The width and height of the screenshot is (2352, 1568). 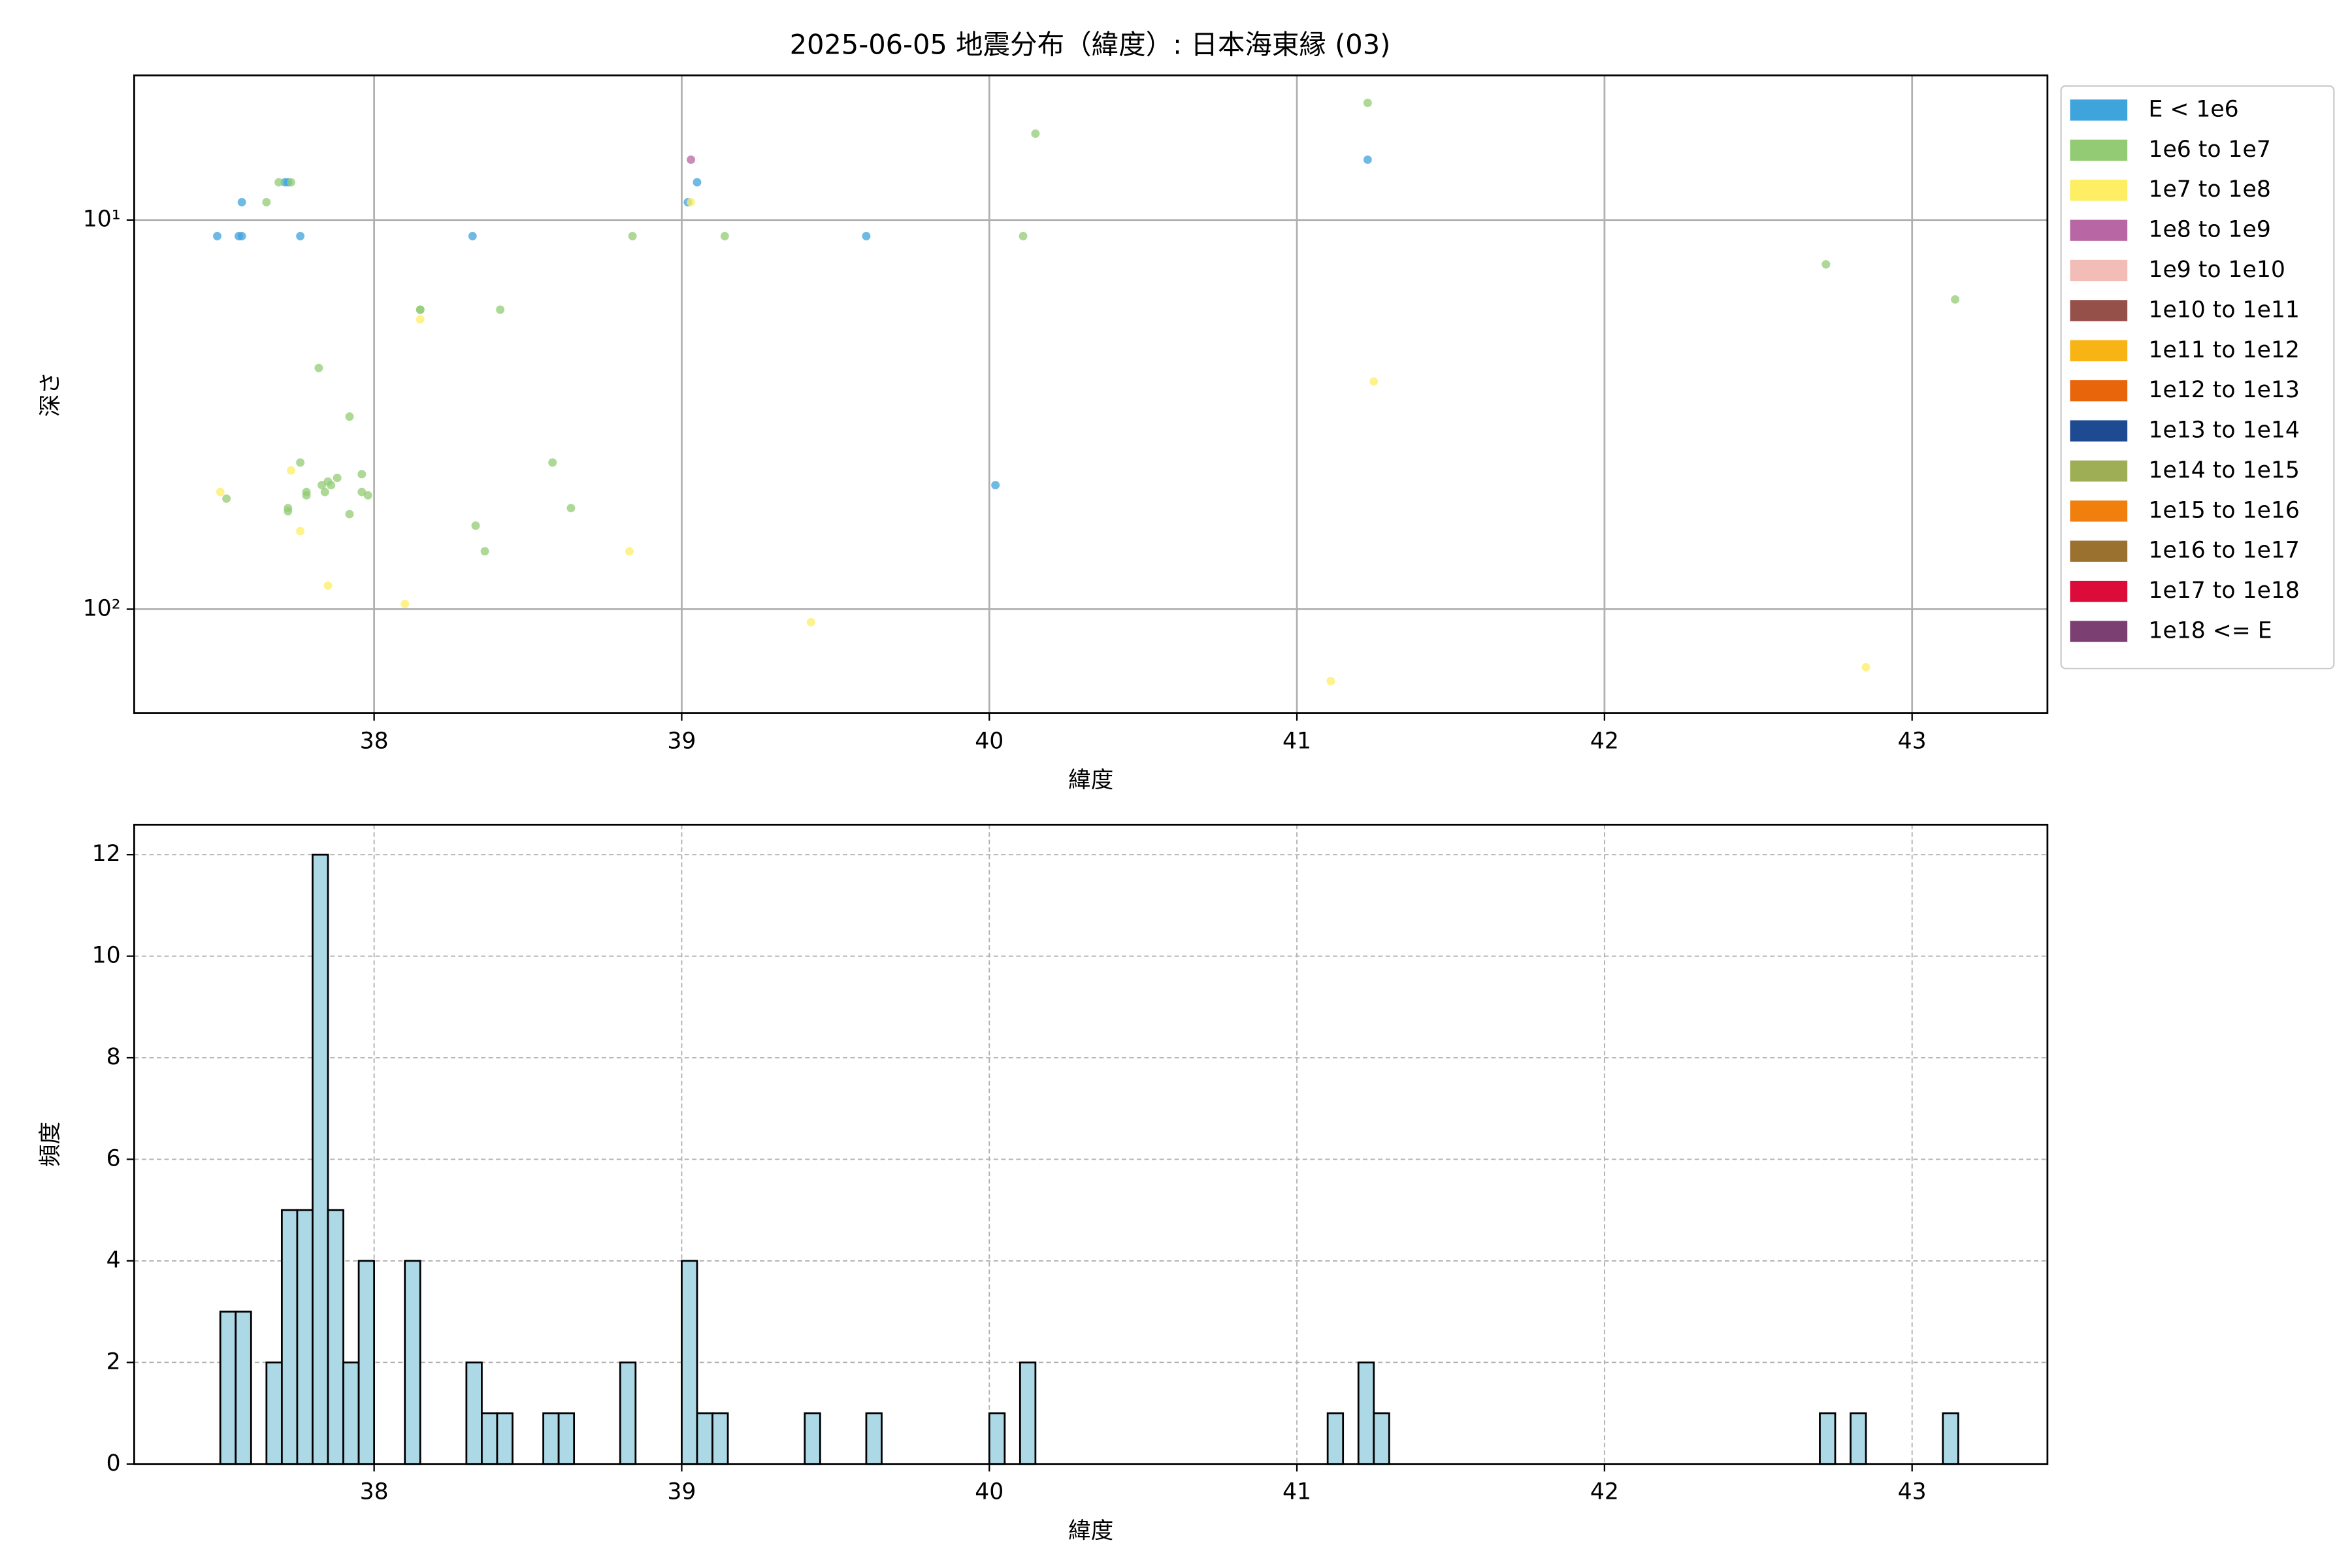 I want to click on y-tick-label: 0, so click(x=113, y=1463).